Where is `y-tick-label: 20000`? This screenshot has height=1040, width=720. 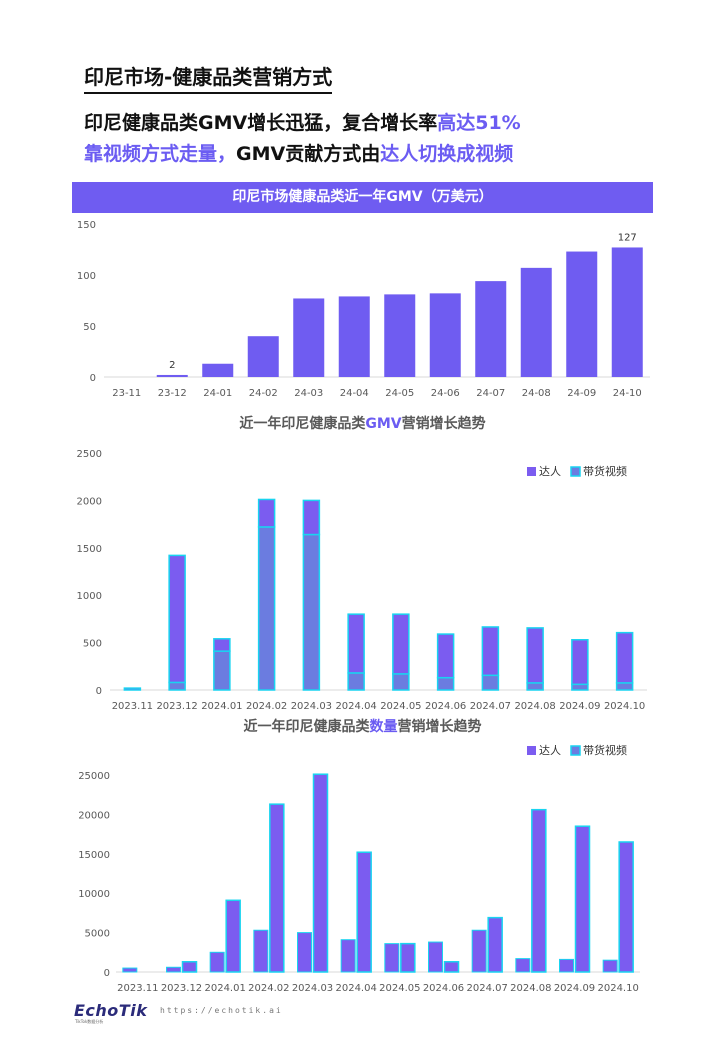 y-tick-label: 20000 is located at coordinates (94, 815).